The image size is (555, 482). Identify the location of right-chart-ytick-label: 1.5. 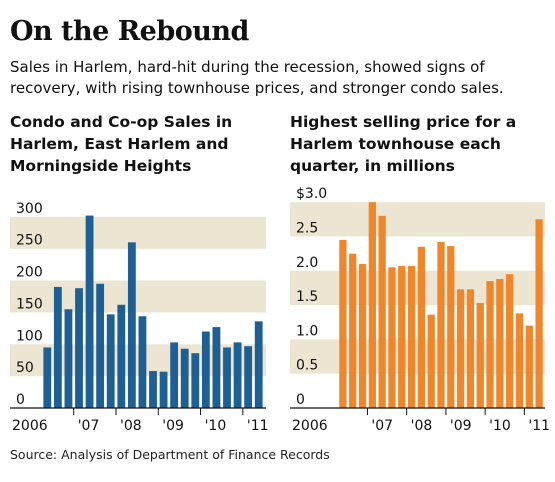
(307, 297).